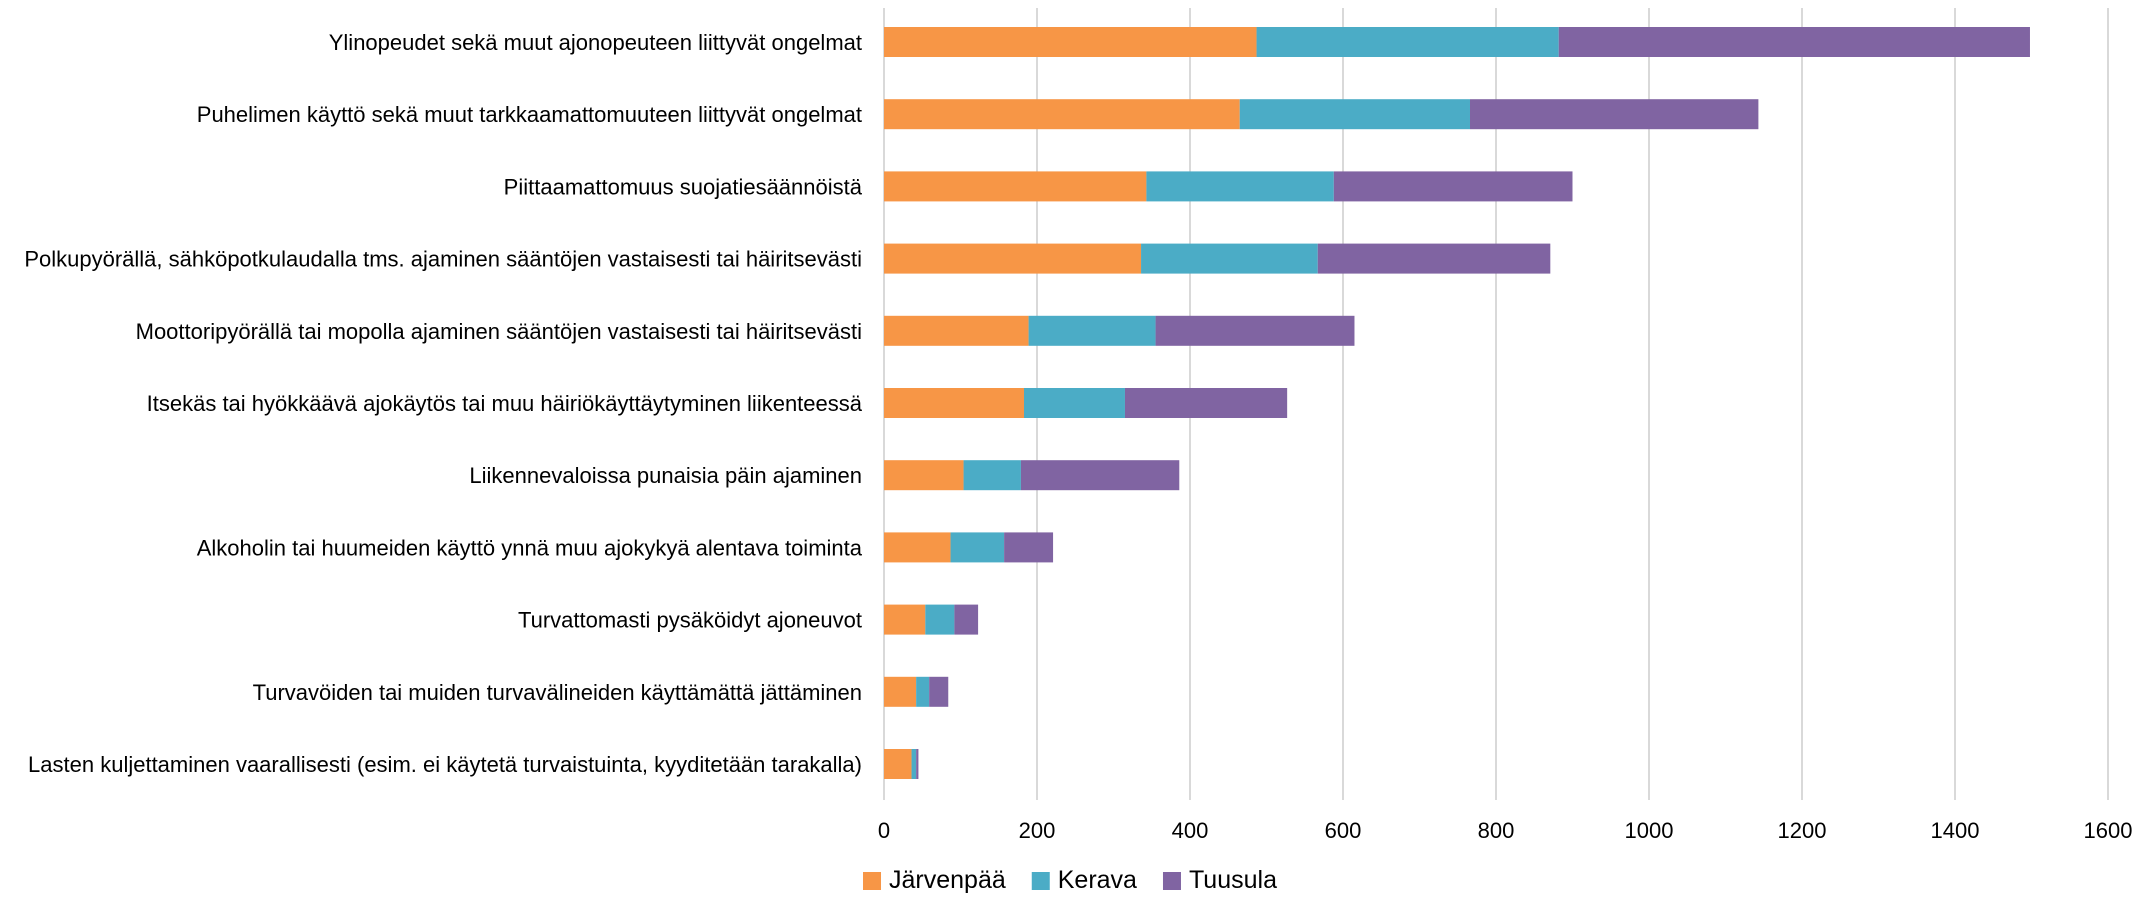  I want to click on category-label: Piittaamattomuus suojatiesäännöistä, so click(683, 186).